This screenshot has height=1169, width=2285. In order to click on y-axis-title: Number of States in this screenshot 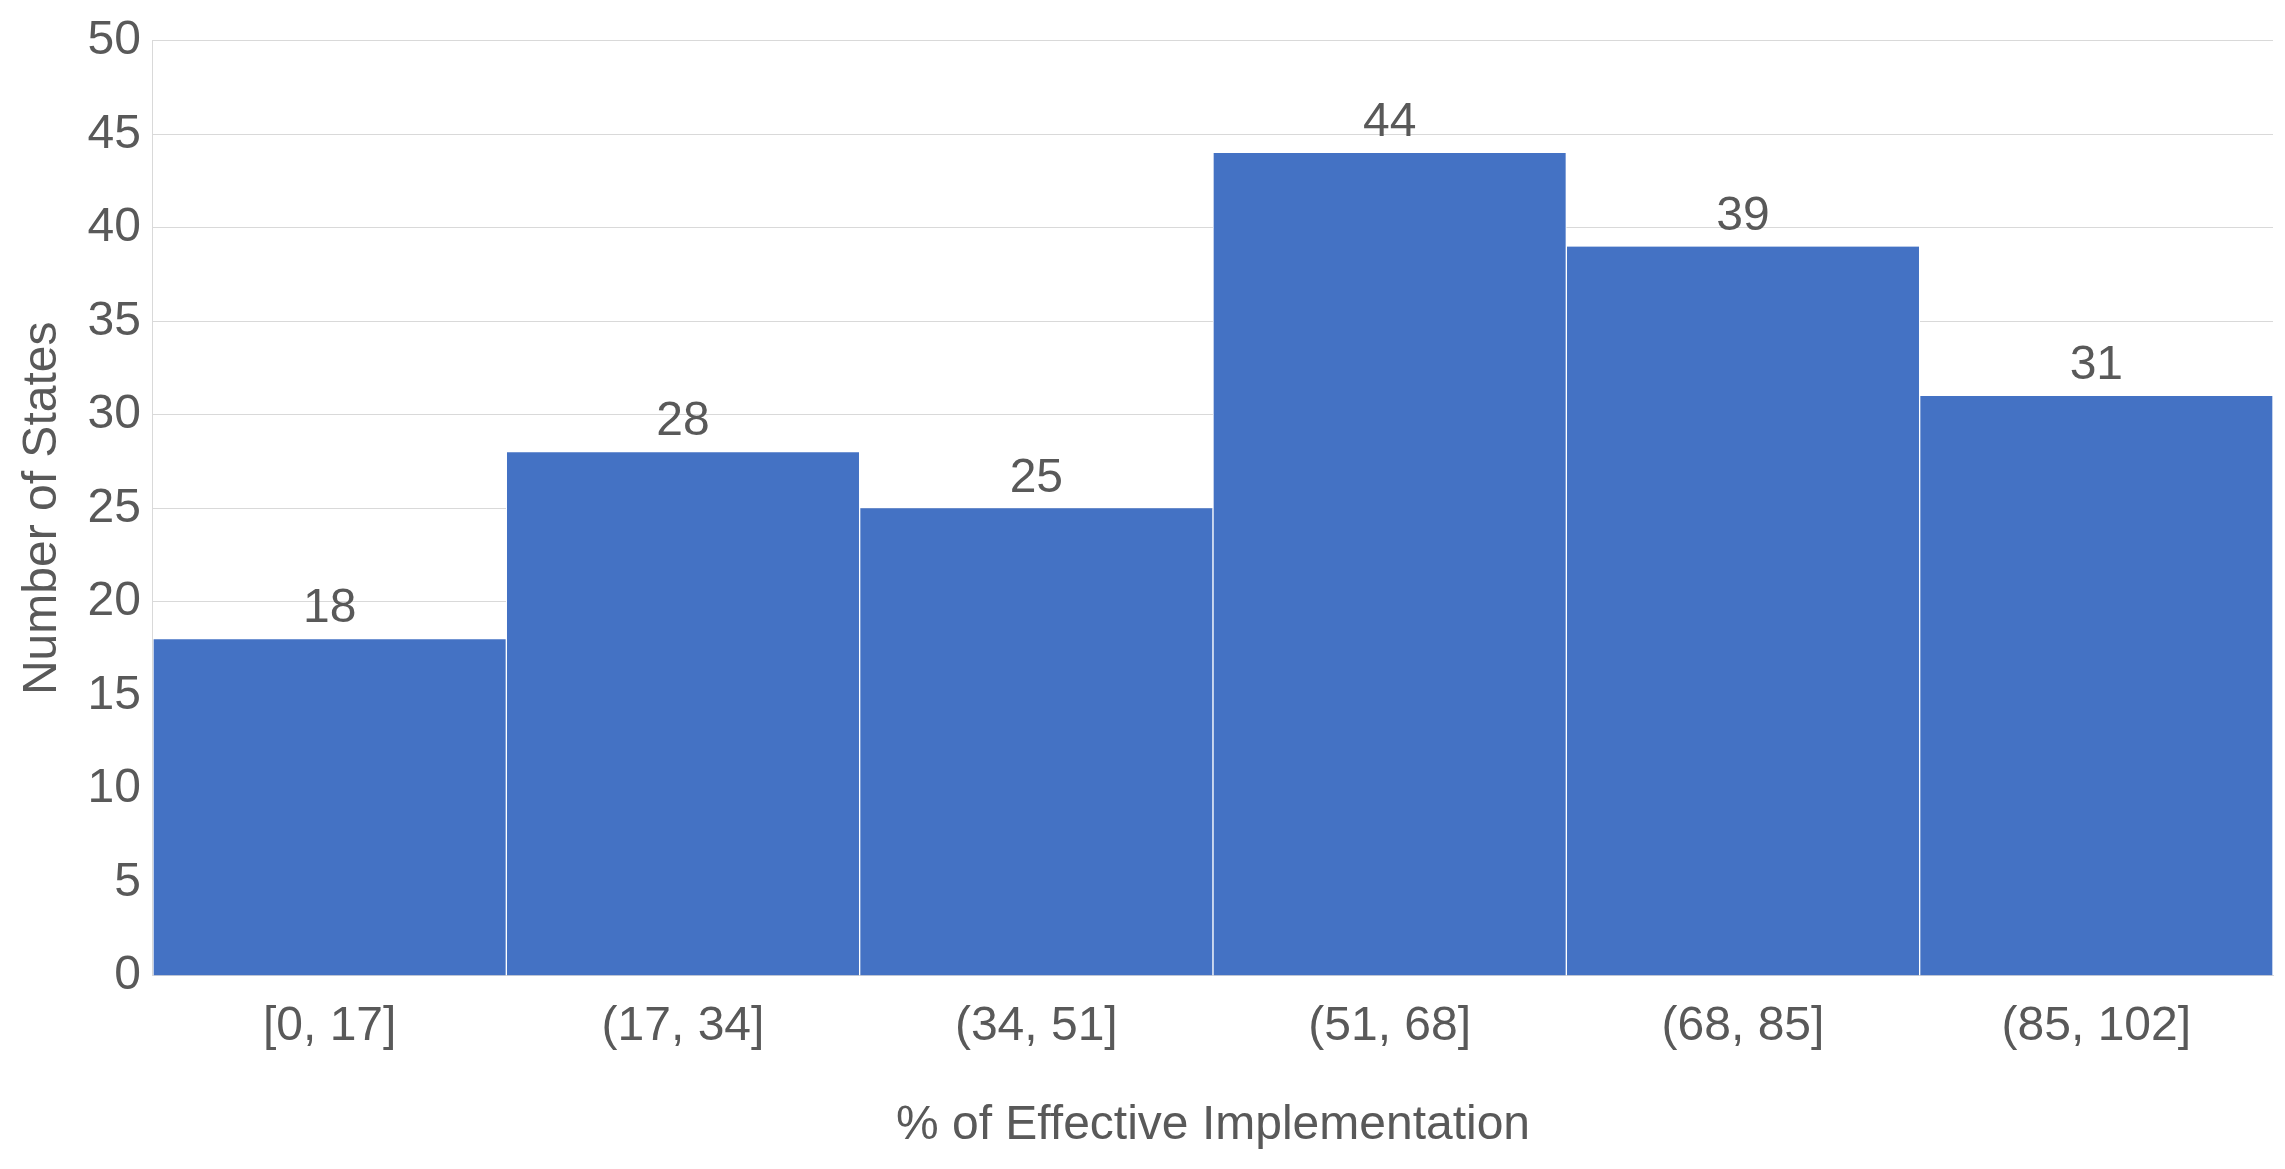, I will do `click(40, 508)`.